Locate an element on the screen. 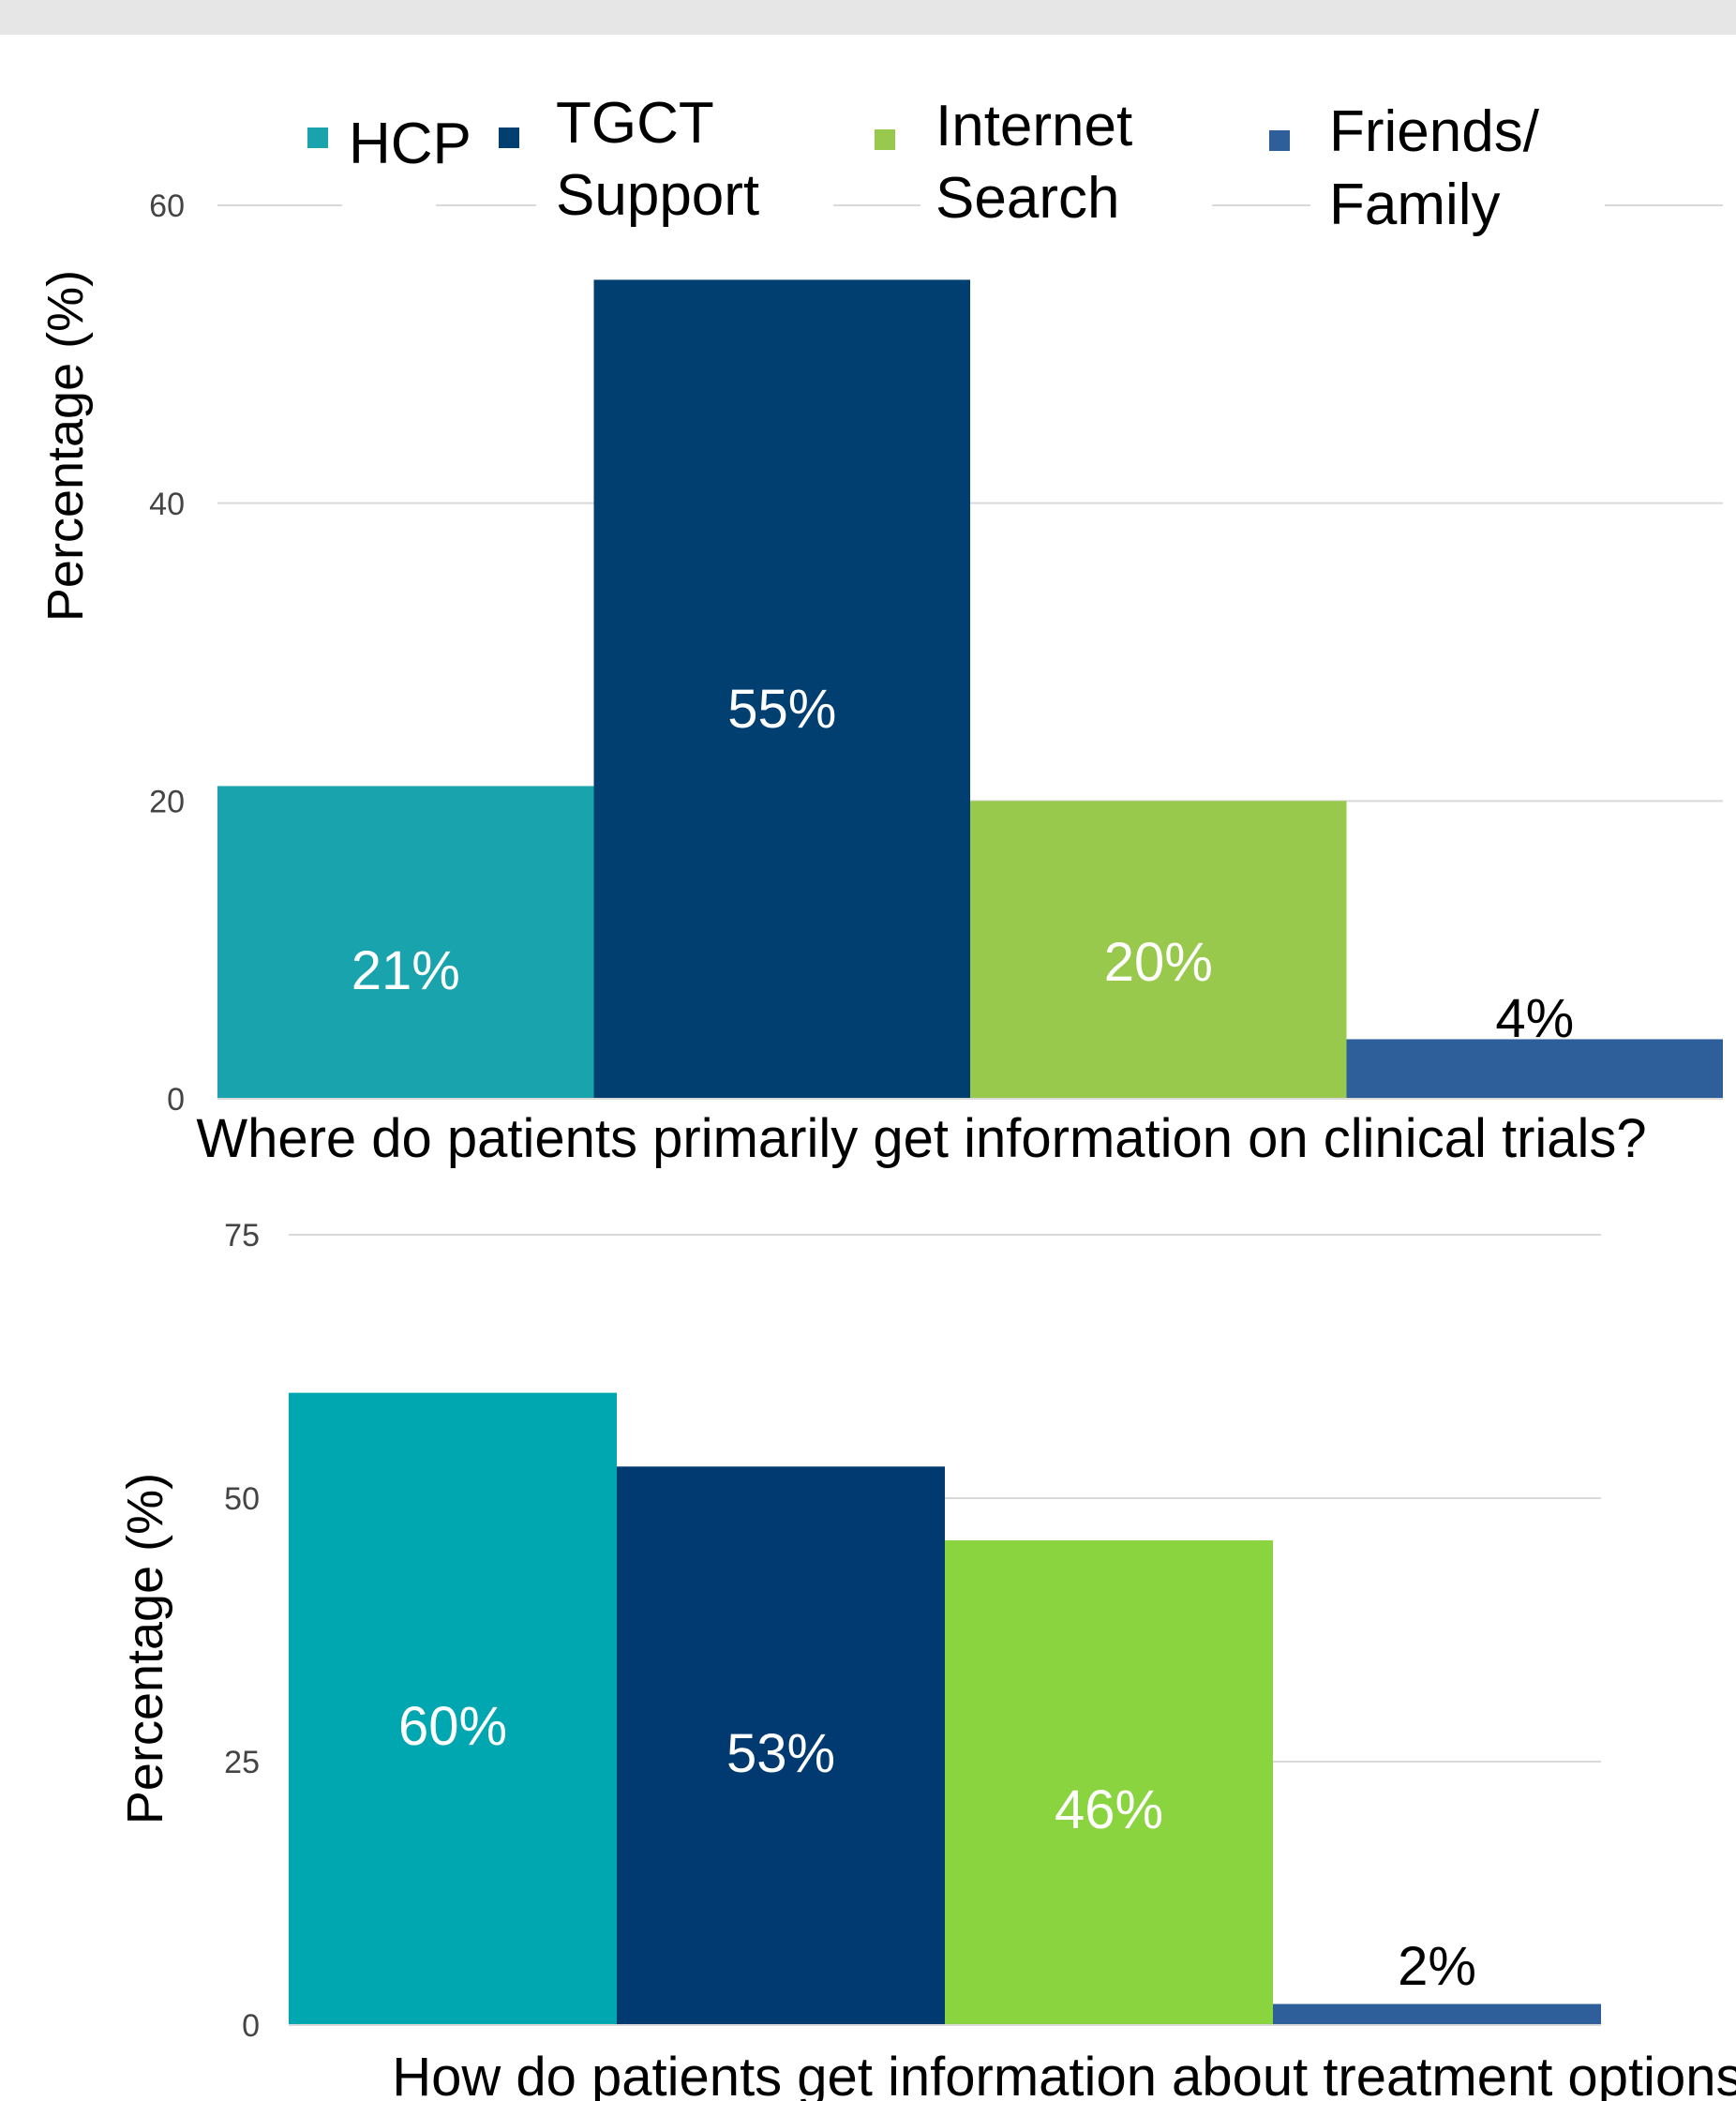 This screenshot has height=2101, width=1736. legend-label: TGCT is located at coordinates (635, 124).